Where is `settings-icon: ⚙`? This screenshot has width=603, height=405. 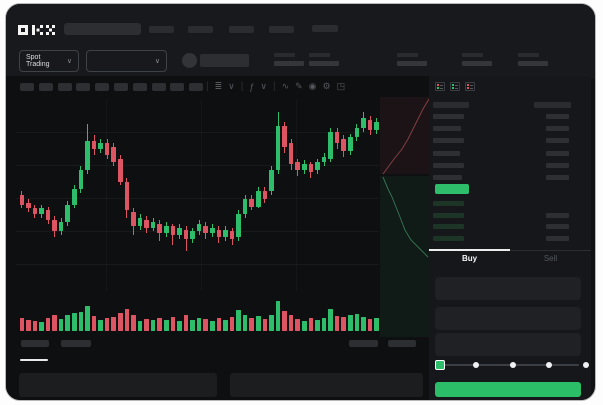 settings-icon: ⚙ is located at coordinates (326, 86).